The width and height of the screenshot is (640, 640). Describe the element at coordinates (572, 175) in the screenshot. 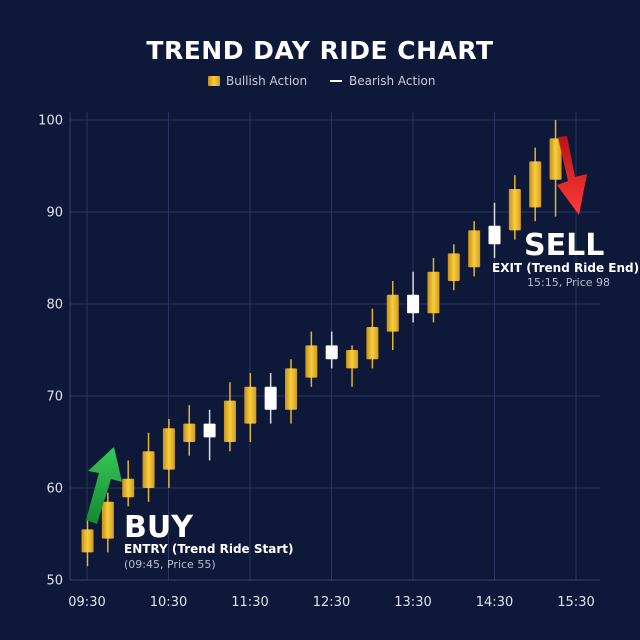

I see `sell-arrow-icon` at that location.